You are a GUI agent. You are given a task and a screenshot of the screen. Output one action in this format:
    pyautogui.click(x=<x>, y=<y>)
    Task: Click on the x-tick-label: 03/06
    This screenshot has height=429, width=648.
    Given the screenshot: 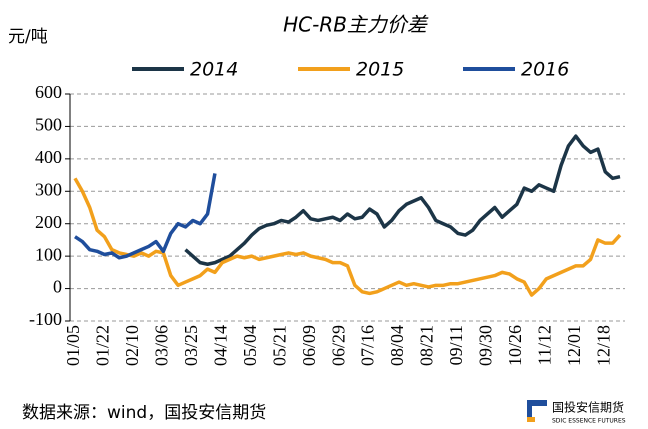 What is the action you would take?
    pyautogui.click(x=162, y=345)
    